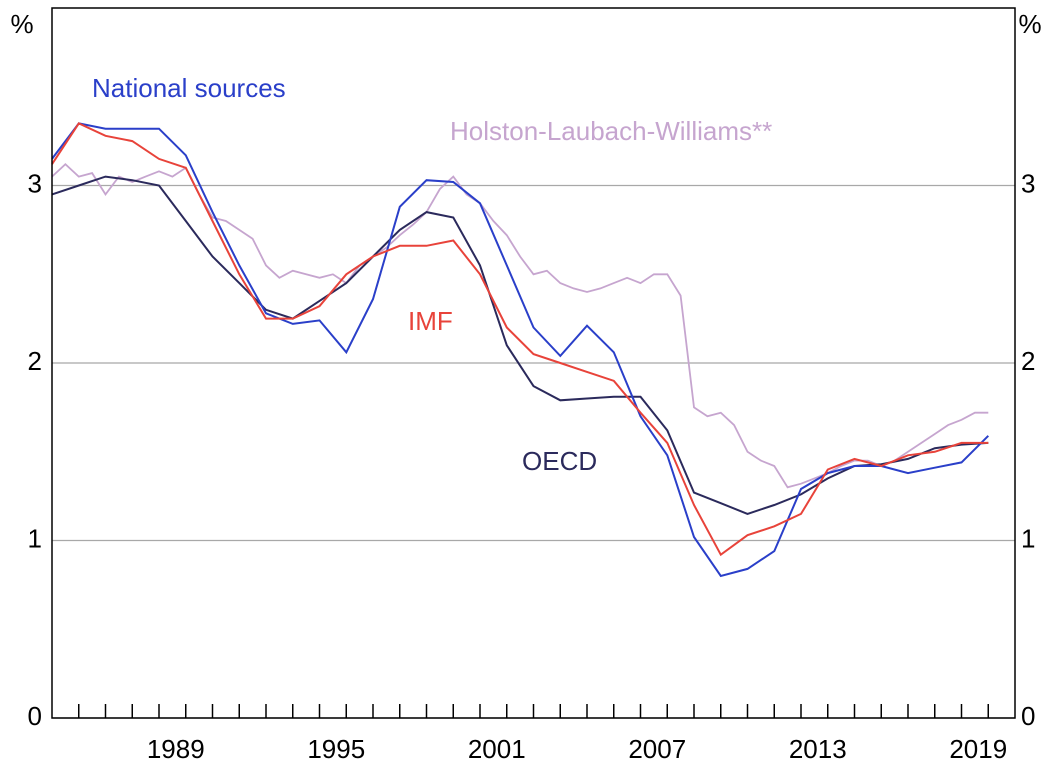  I want to click on x-tick-label: 2013, so click(818, 749).